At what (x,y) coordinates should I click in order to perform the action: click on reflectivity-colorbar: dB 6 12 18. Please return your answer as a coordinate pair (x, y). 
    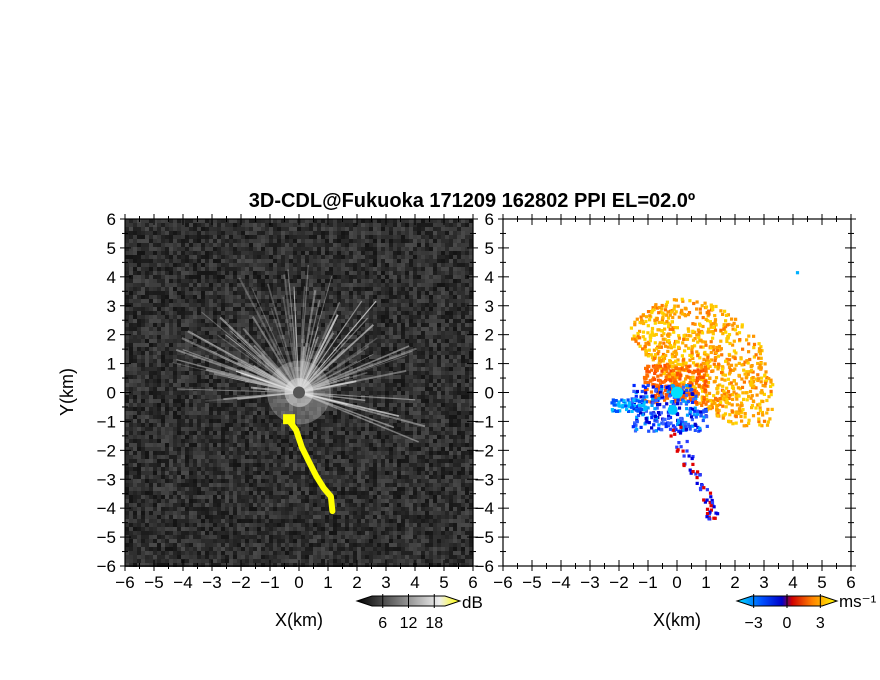
    Looking at the image, I should click on (419, 612).